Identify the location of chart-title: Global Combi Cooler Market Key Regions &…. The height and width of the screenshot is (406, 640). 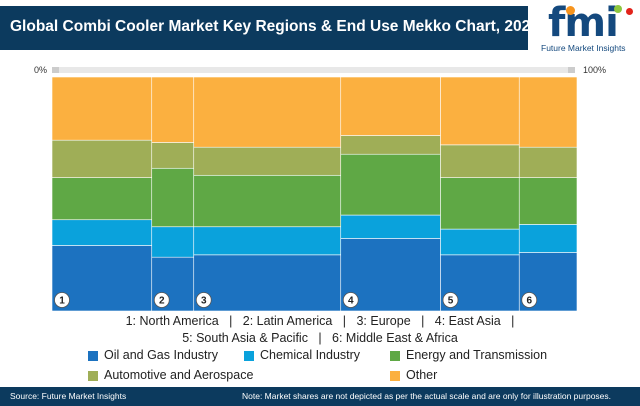
(274, 26).